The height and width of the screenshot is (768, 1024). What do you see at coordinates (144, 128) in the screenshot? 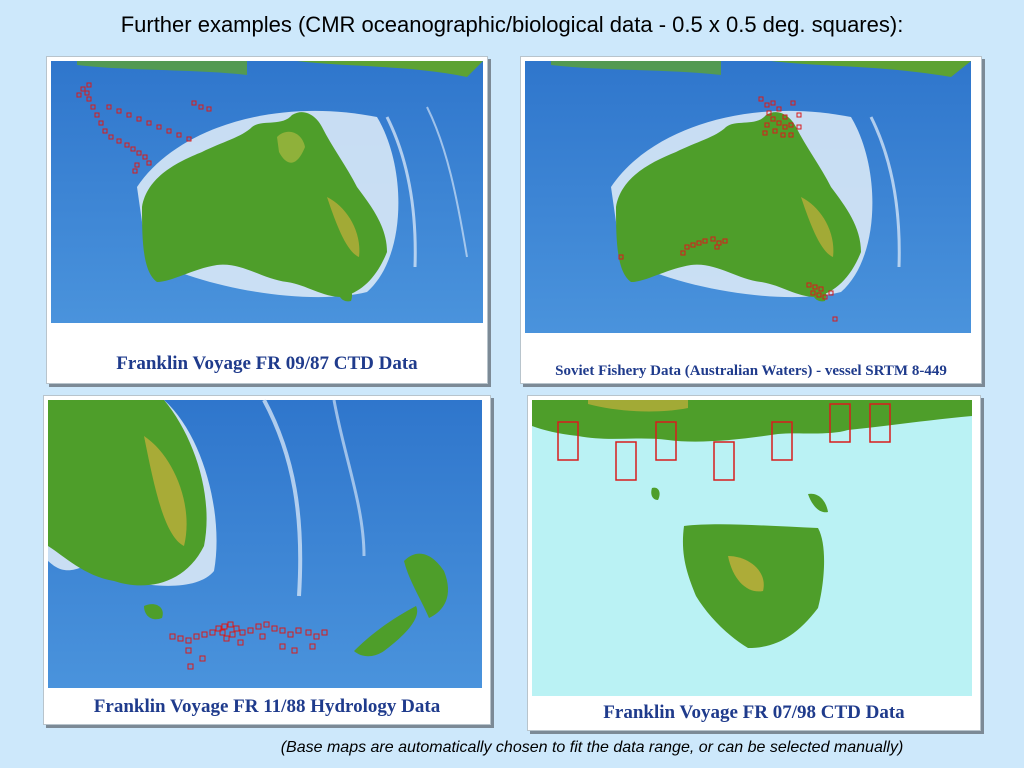
I see `data-squares-fr0987` at bounding box center [144, 128].